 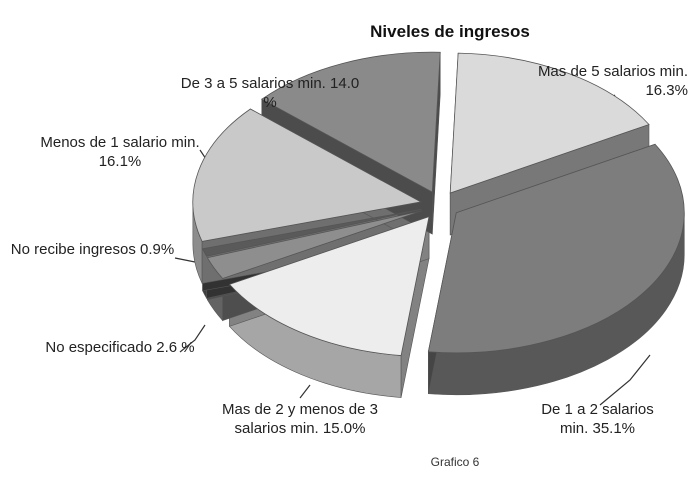 What do you see at coordinates (666, 90) in the screenshot?
I see `value-label: 16.3%` at bounding box center [666, 90].